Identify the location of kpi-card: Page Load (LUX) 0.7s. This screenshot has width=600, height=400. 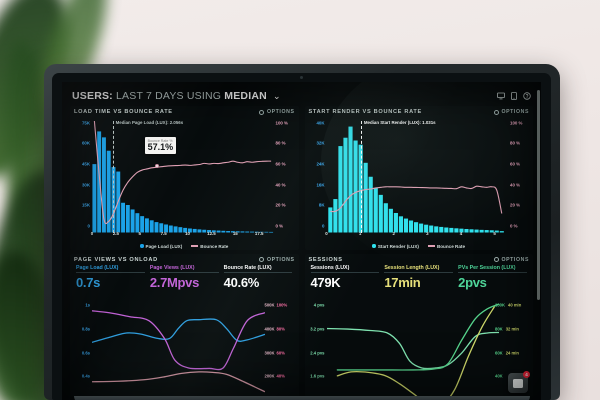
(110, 277).